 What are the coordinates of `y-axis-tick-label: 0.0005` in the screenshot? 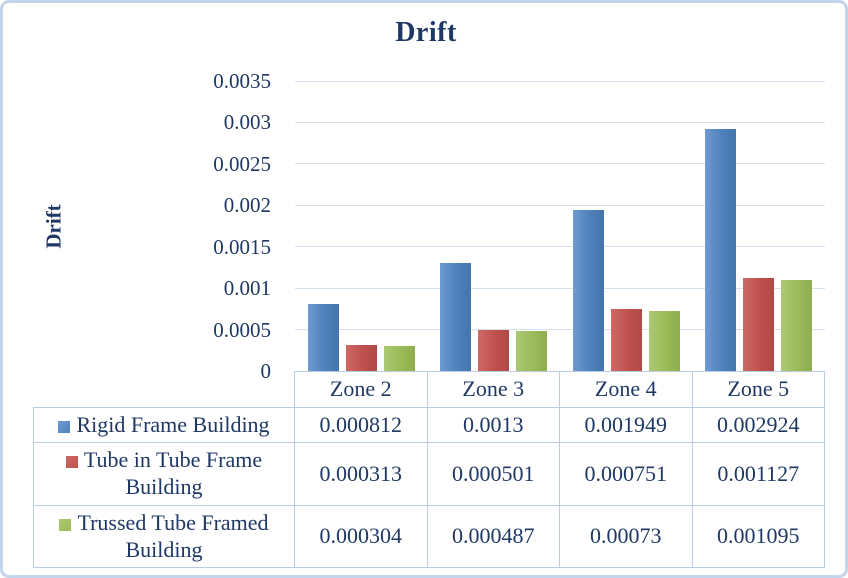 It's located at (242, 329).